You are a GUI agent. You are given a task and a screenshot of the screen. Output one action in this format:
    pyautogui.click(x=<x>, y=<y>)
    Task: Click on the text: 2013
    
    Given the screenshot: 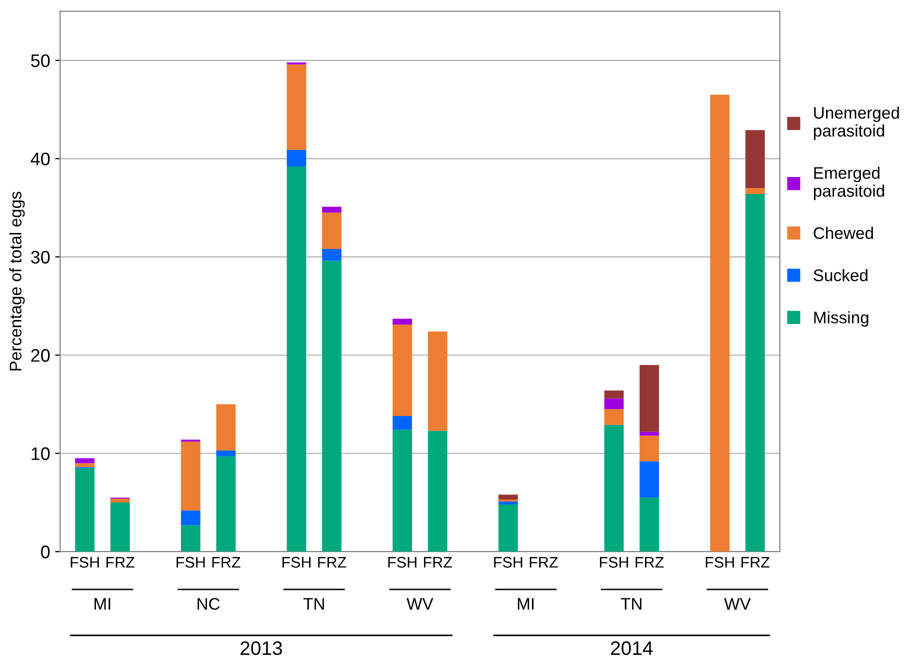 What is the action you would take?
    pyautogui.click(x=261, y=648)
    